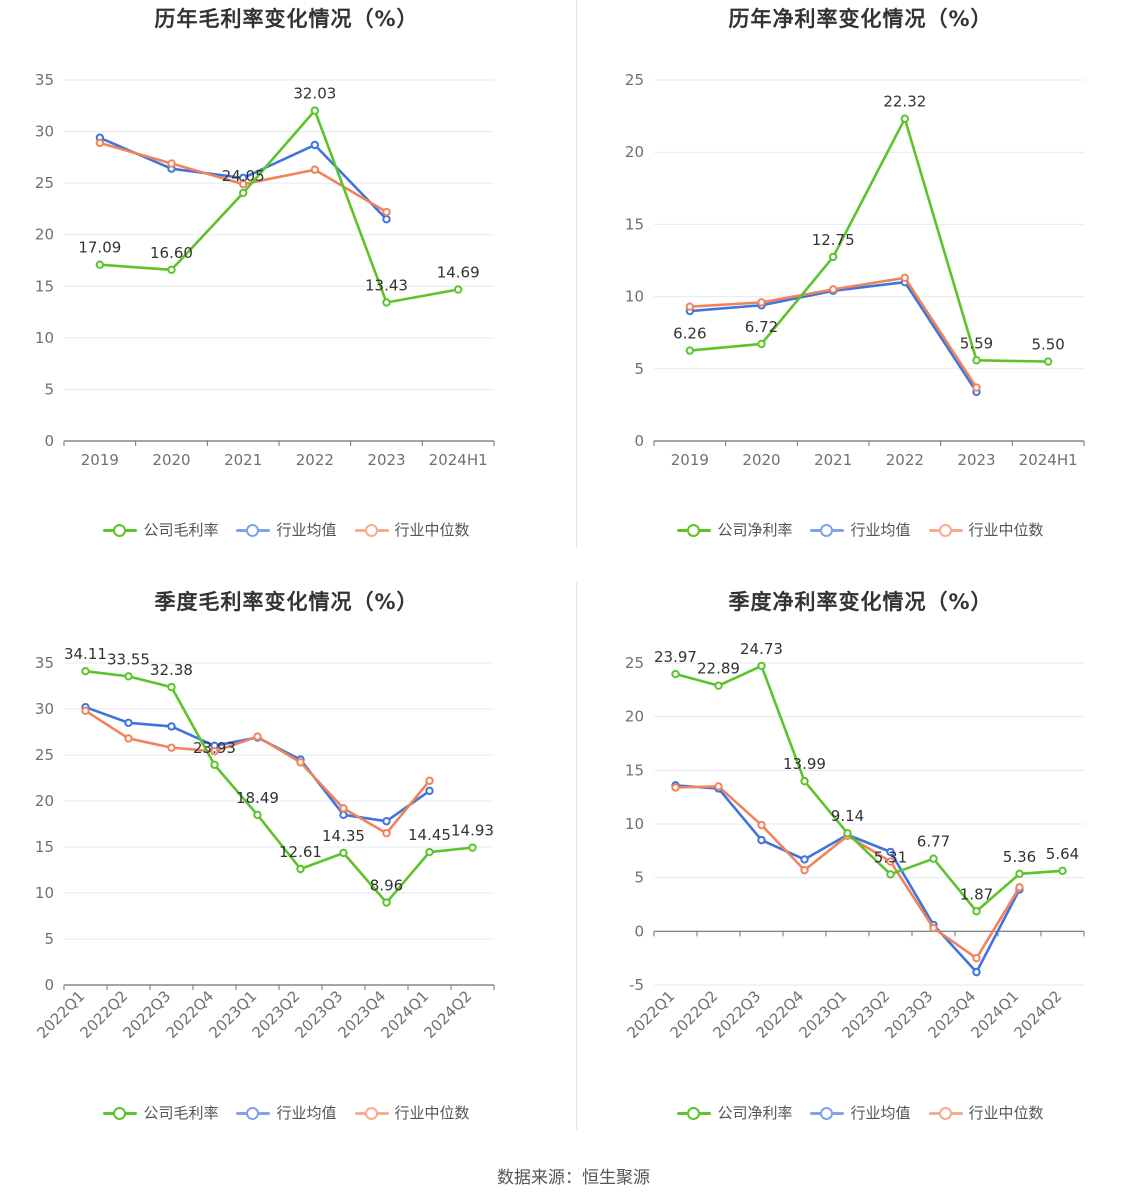 The width and height of the screenshot is (1147, 1202). Describe the element at coordinates (761, 327) in the screenshot. I see `data-label: 6.72` at that location.